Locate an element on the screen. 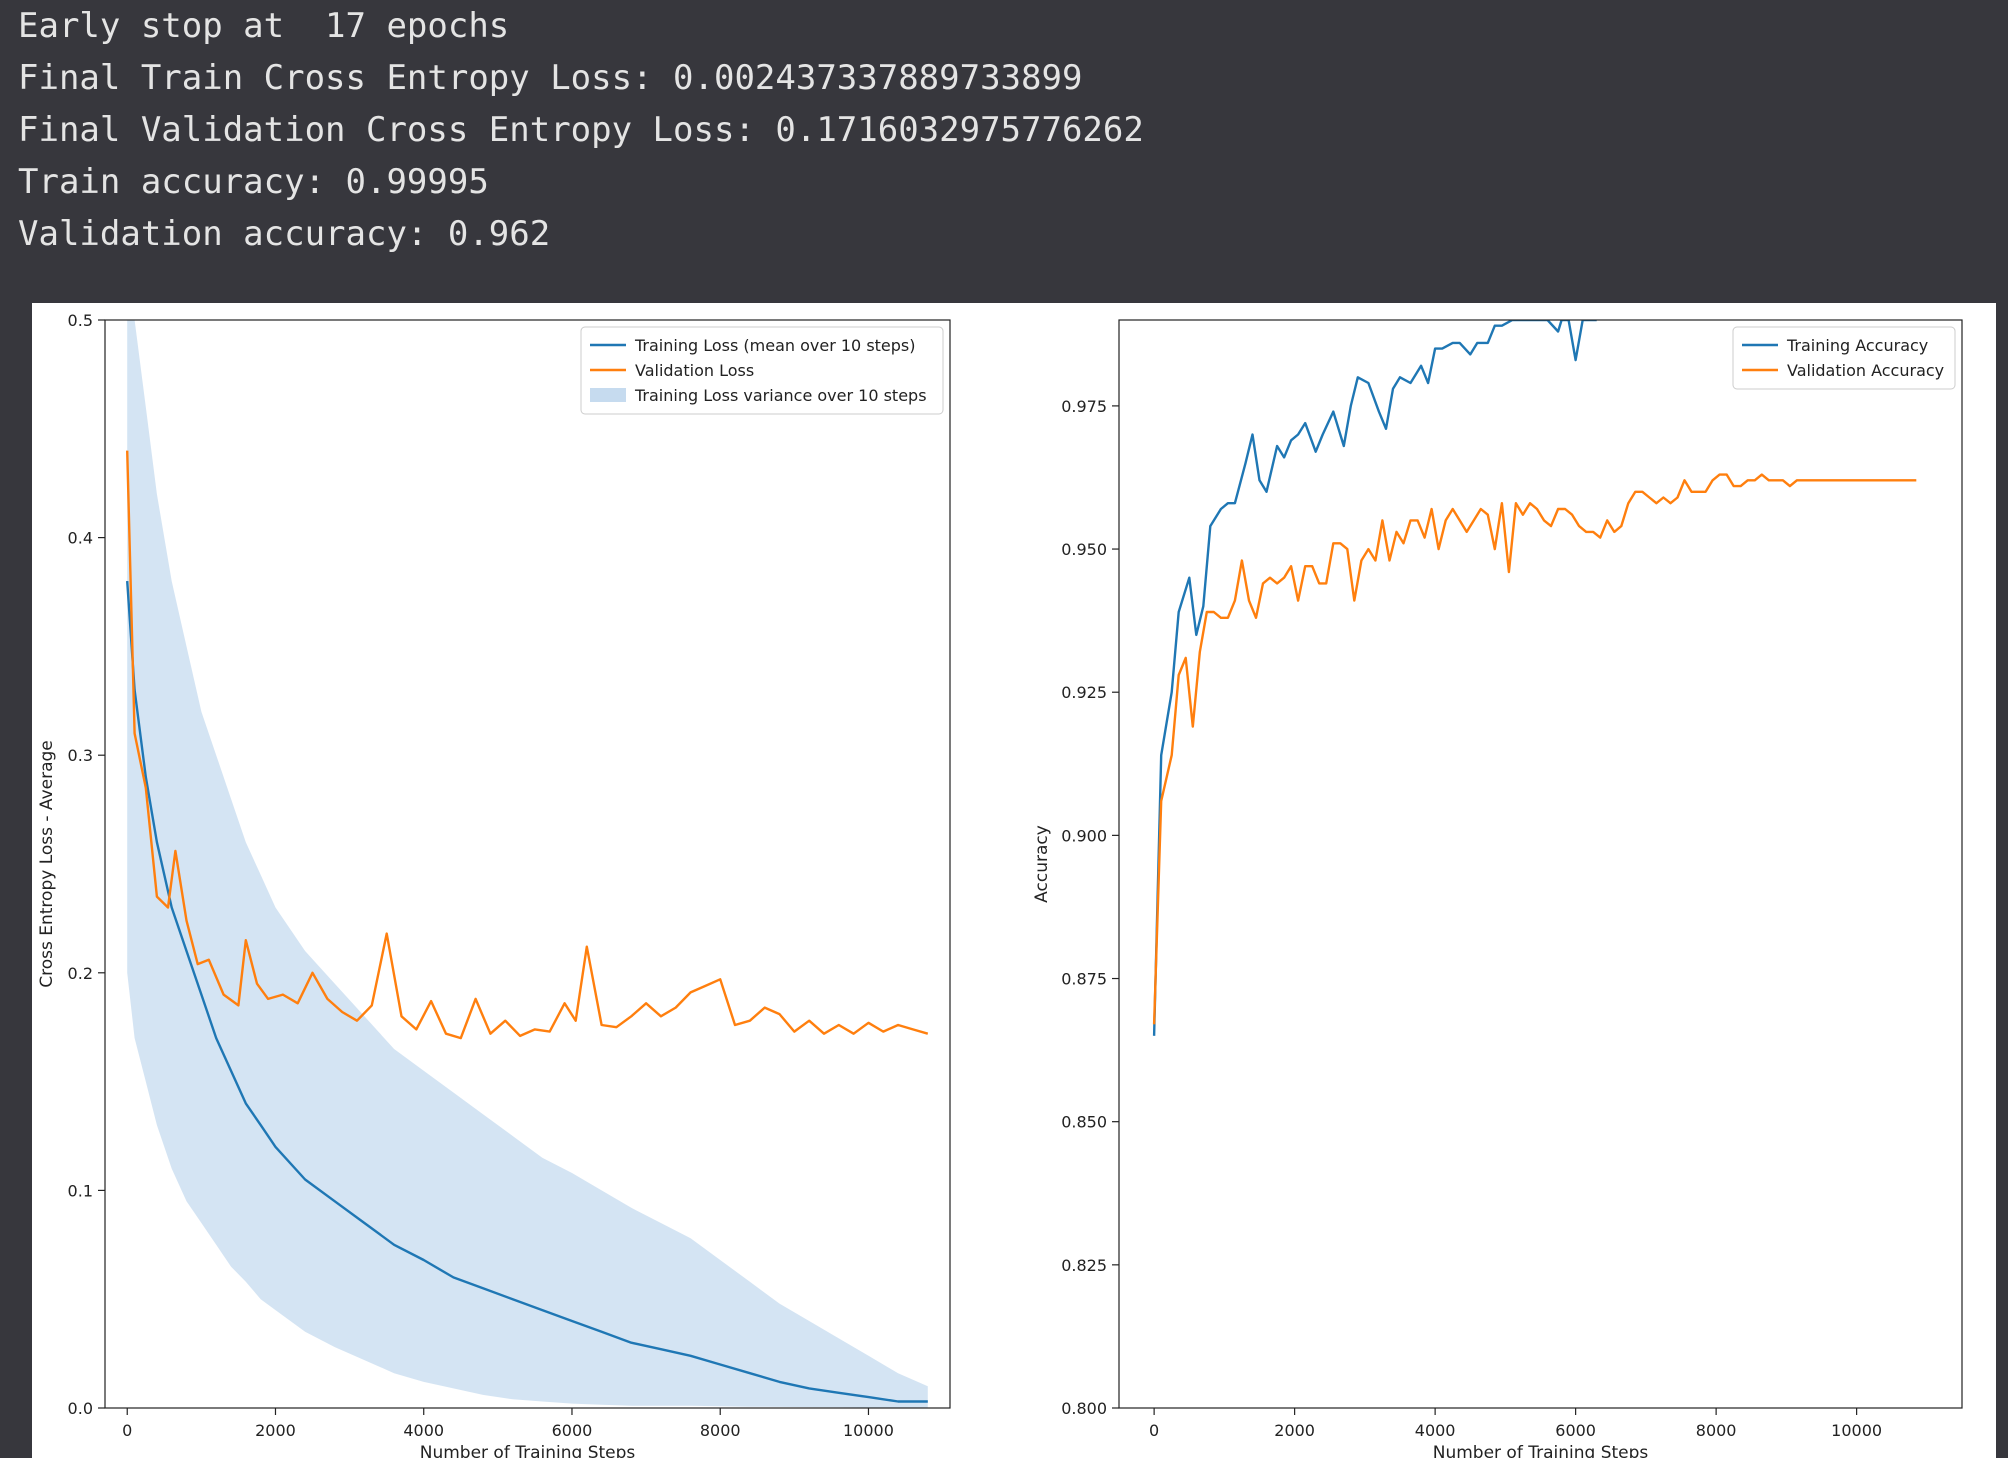 This screenshot has width=2008, height=1458. y-tick-label: 0.800 is located at coordinates (1084, 1408).